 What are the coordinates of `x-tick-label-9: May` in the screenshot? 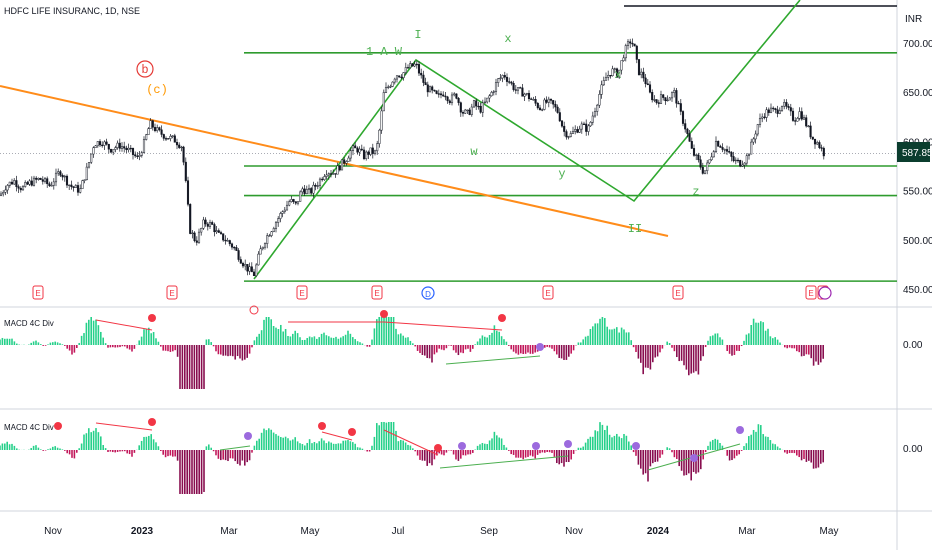 It's located at (829, 531).